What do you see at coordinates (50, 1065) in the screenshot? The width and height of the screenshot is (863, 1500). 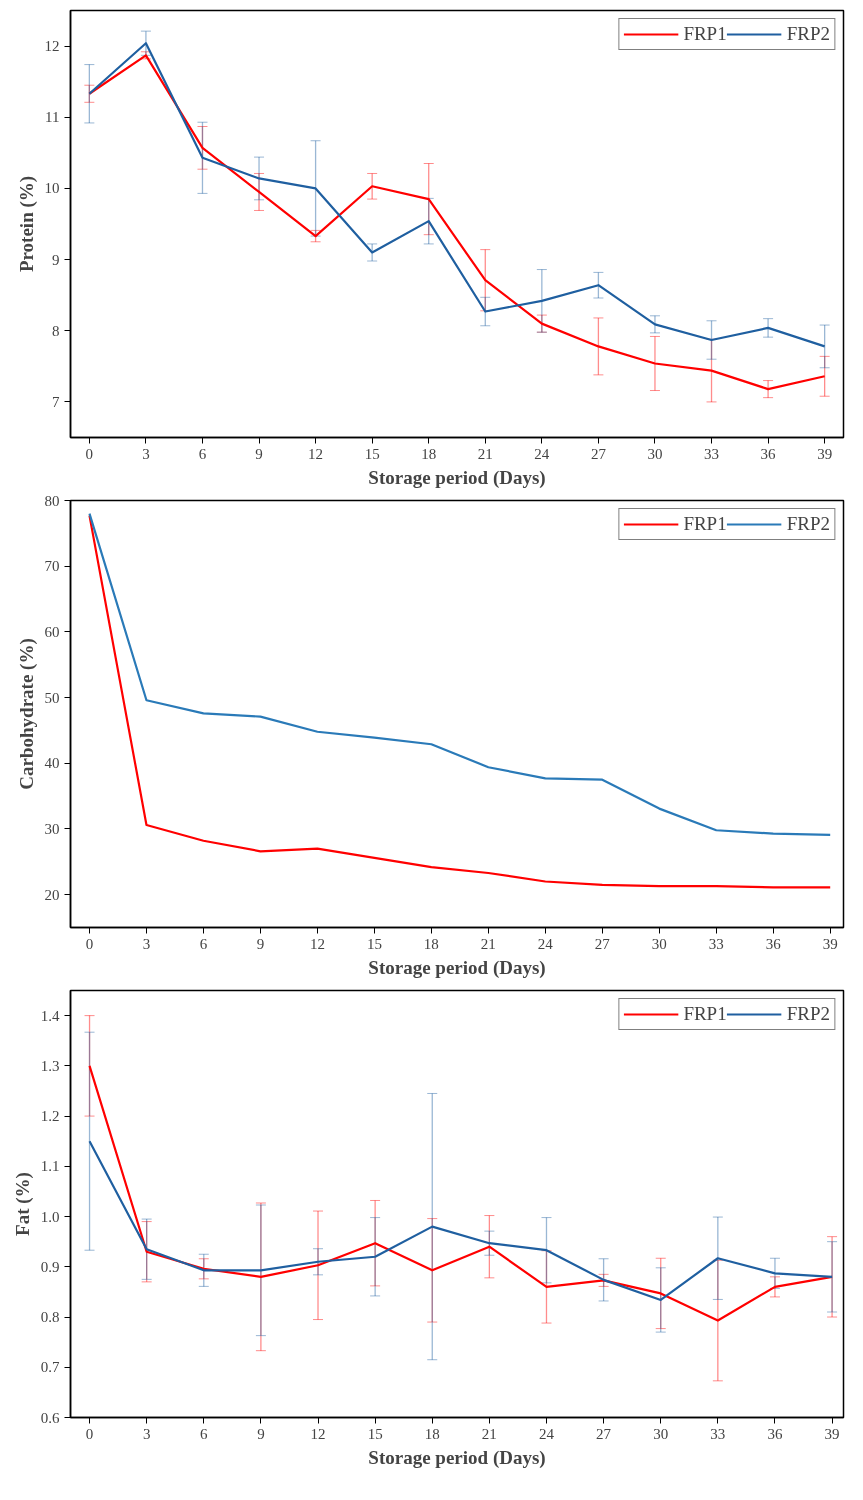 I see `y-tick-label: 1.3` at bounding box center [50, 1065].